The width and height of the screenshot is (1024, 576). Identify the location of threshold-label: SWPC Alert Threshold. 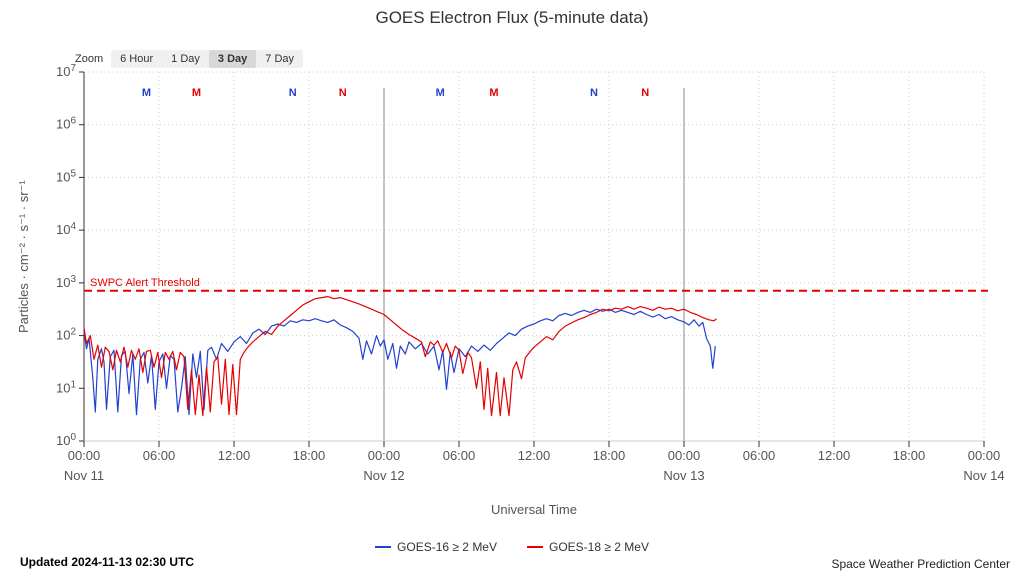
(145, 283).